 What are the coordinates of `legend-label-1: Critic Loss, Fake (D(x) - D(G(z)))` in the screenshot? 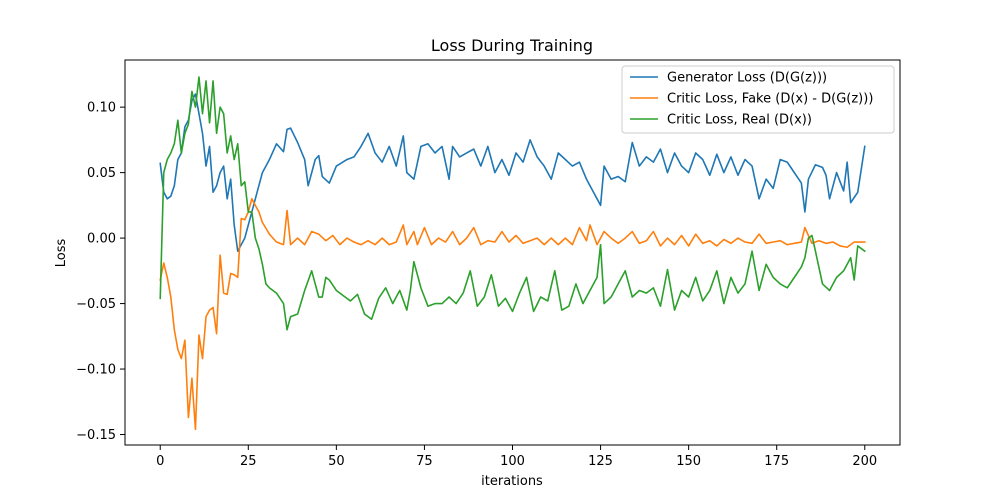 It's located at (770, 99).